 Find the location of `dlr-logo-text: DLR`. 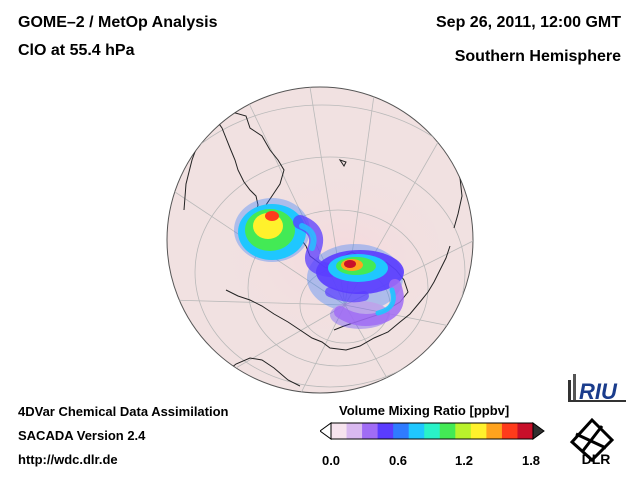

dlr-logo-text: DLR is located at coordinates (596, 459).